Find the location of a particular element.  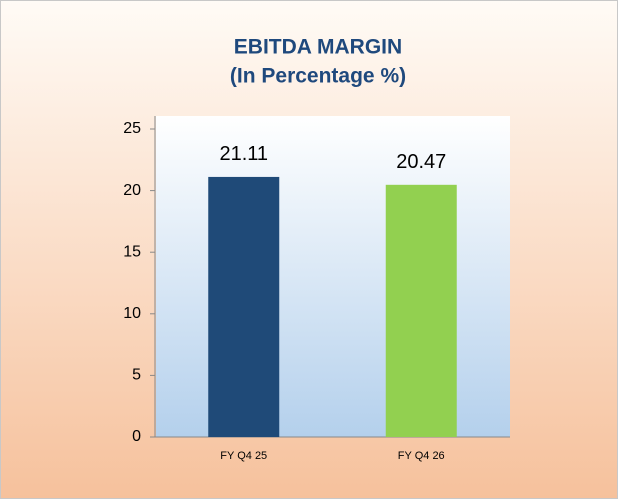

value-label: 21.11 is located at coordinates (243, 154).